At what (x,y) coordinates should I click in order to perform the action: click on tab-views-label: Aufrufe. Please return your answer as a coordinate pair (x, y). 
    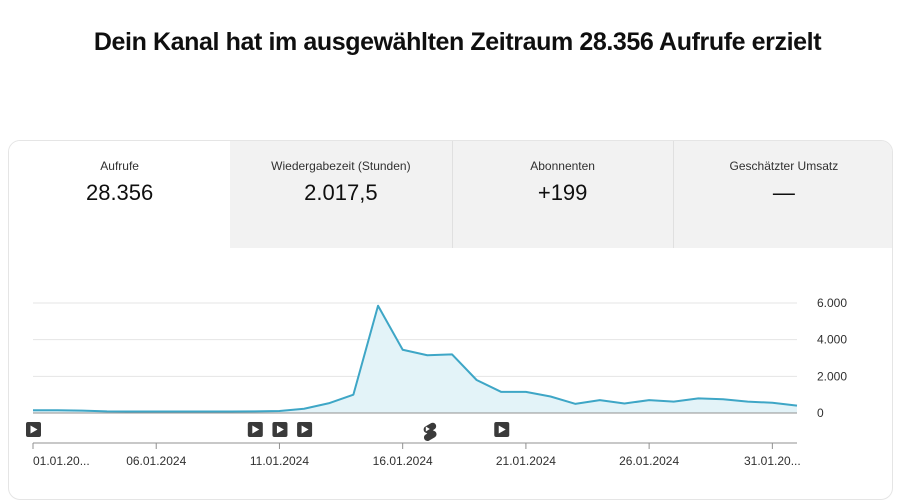
    Looking at the image, I should click on (119, 166).